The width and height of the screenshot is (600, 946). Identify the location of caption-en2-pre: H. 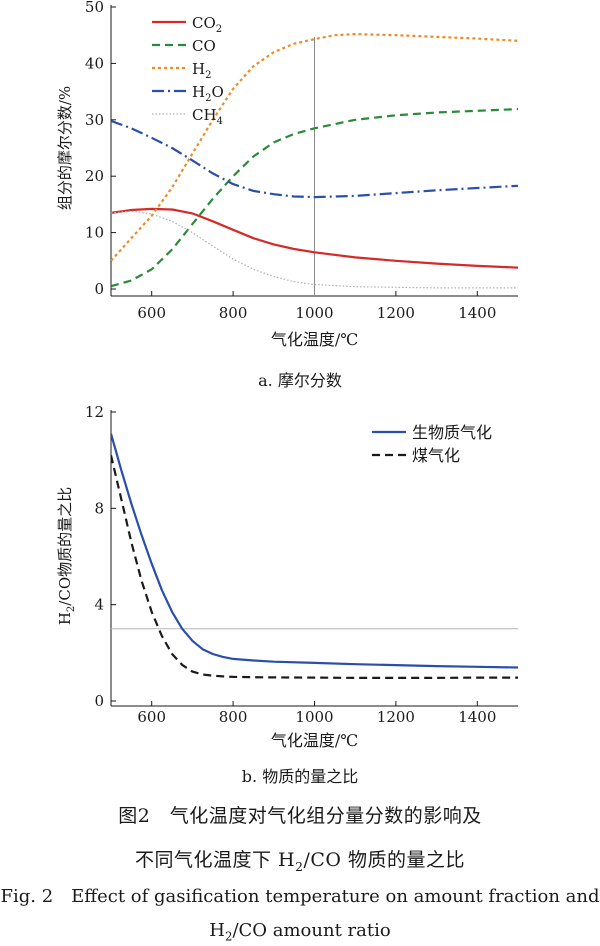
(217, 930).